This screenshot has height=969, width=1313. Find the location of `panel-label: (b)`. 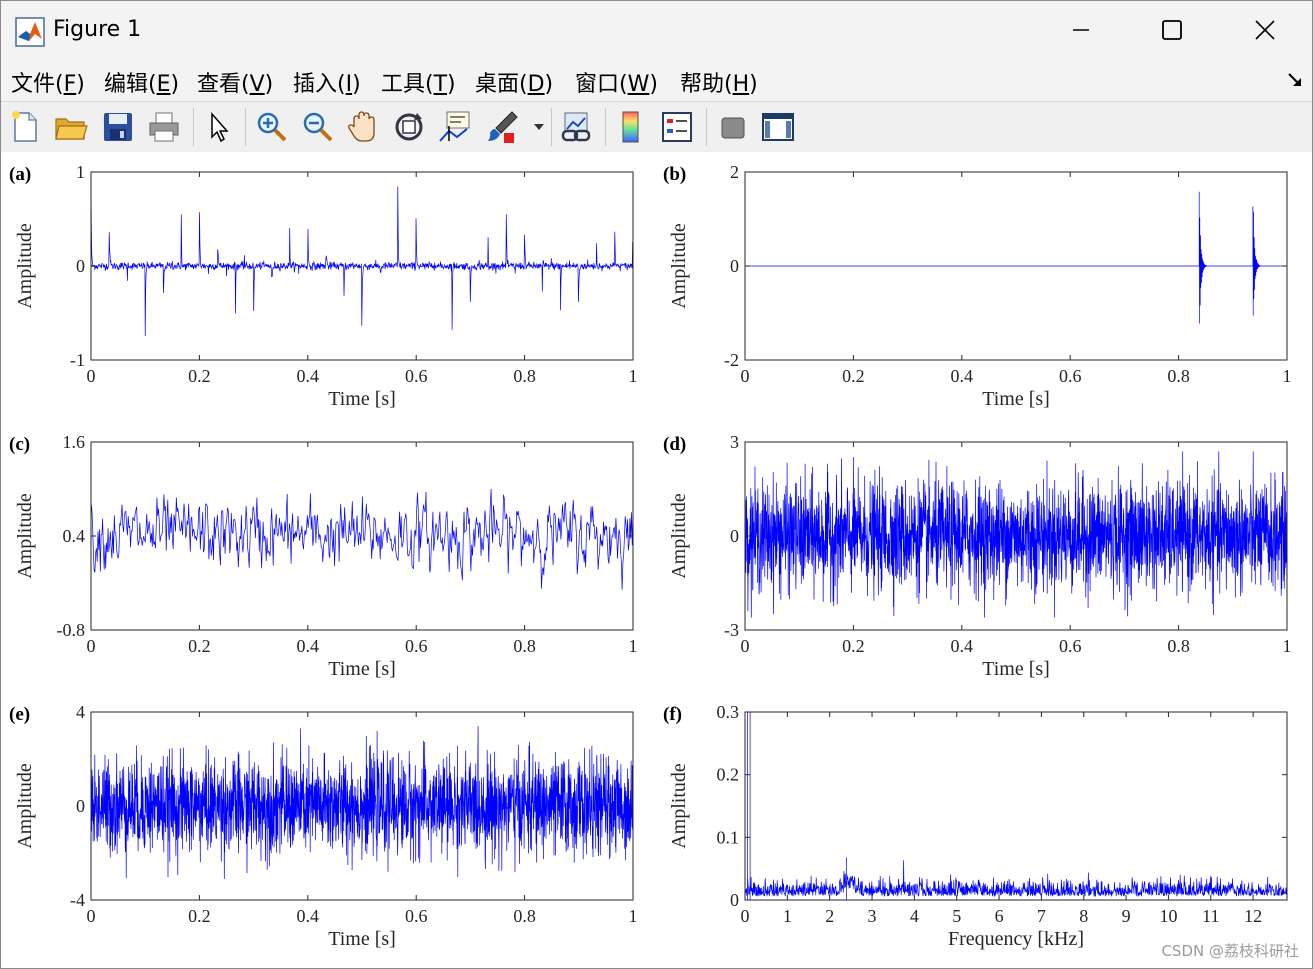

panel-label: (b) is located at coordinates (674, 174).